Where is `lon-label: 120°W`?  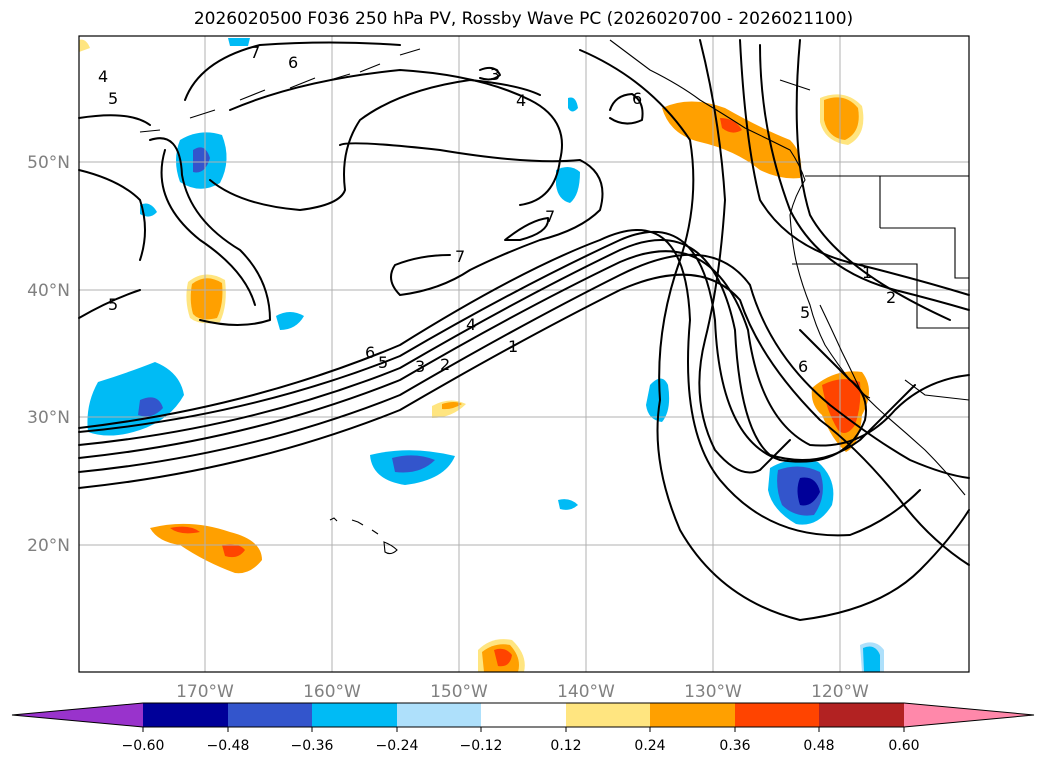 lon-label: 120°W is located at coordinates (840, 692).